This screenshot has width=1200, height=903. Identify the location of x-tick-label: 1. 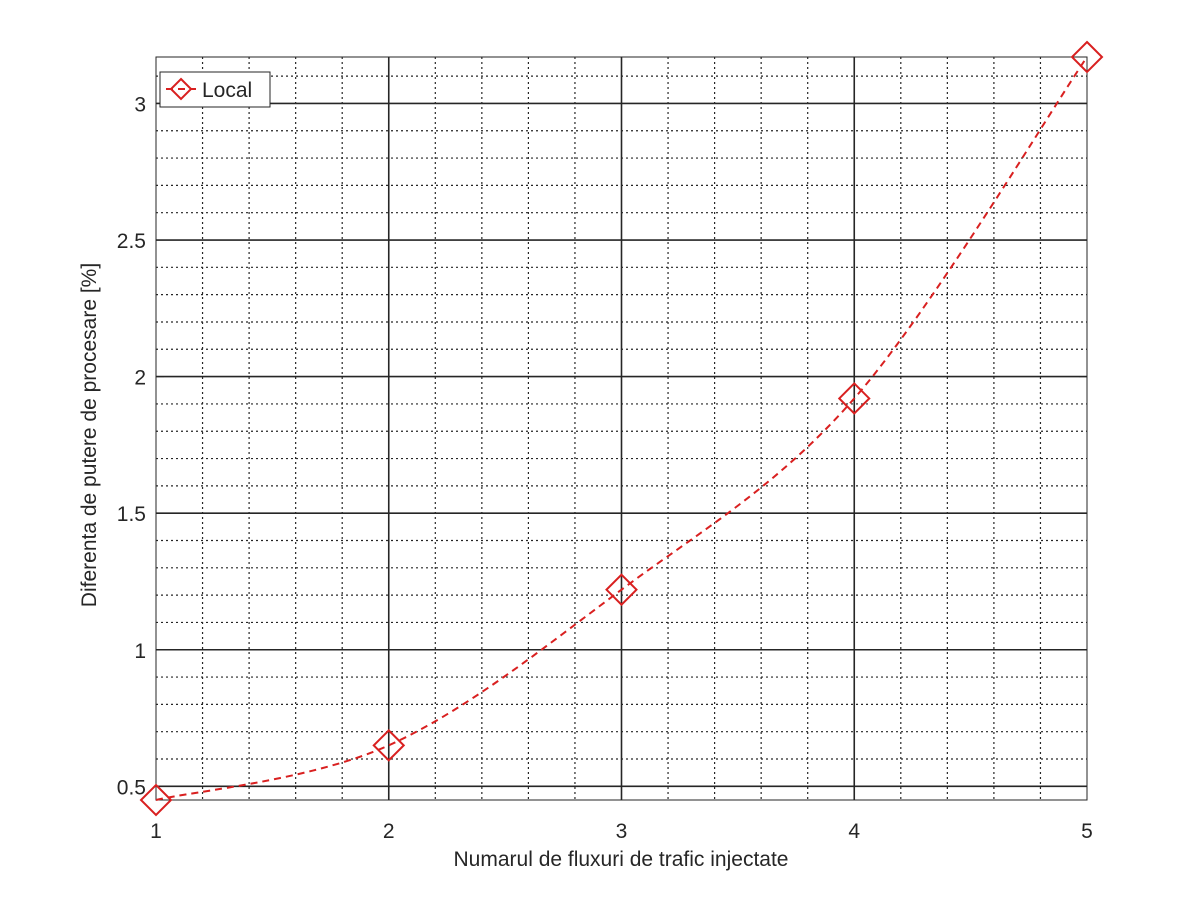
(156, 831).